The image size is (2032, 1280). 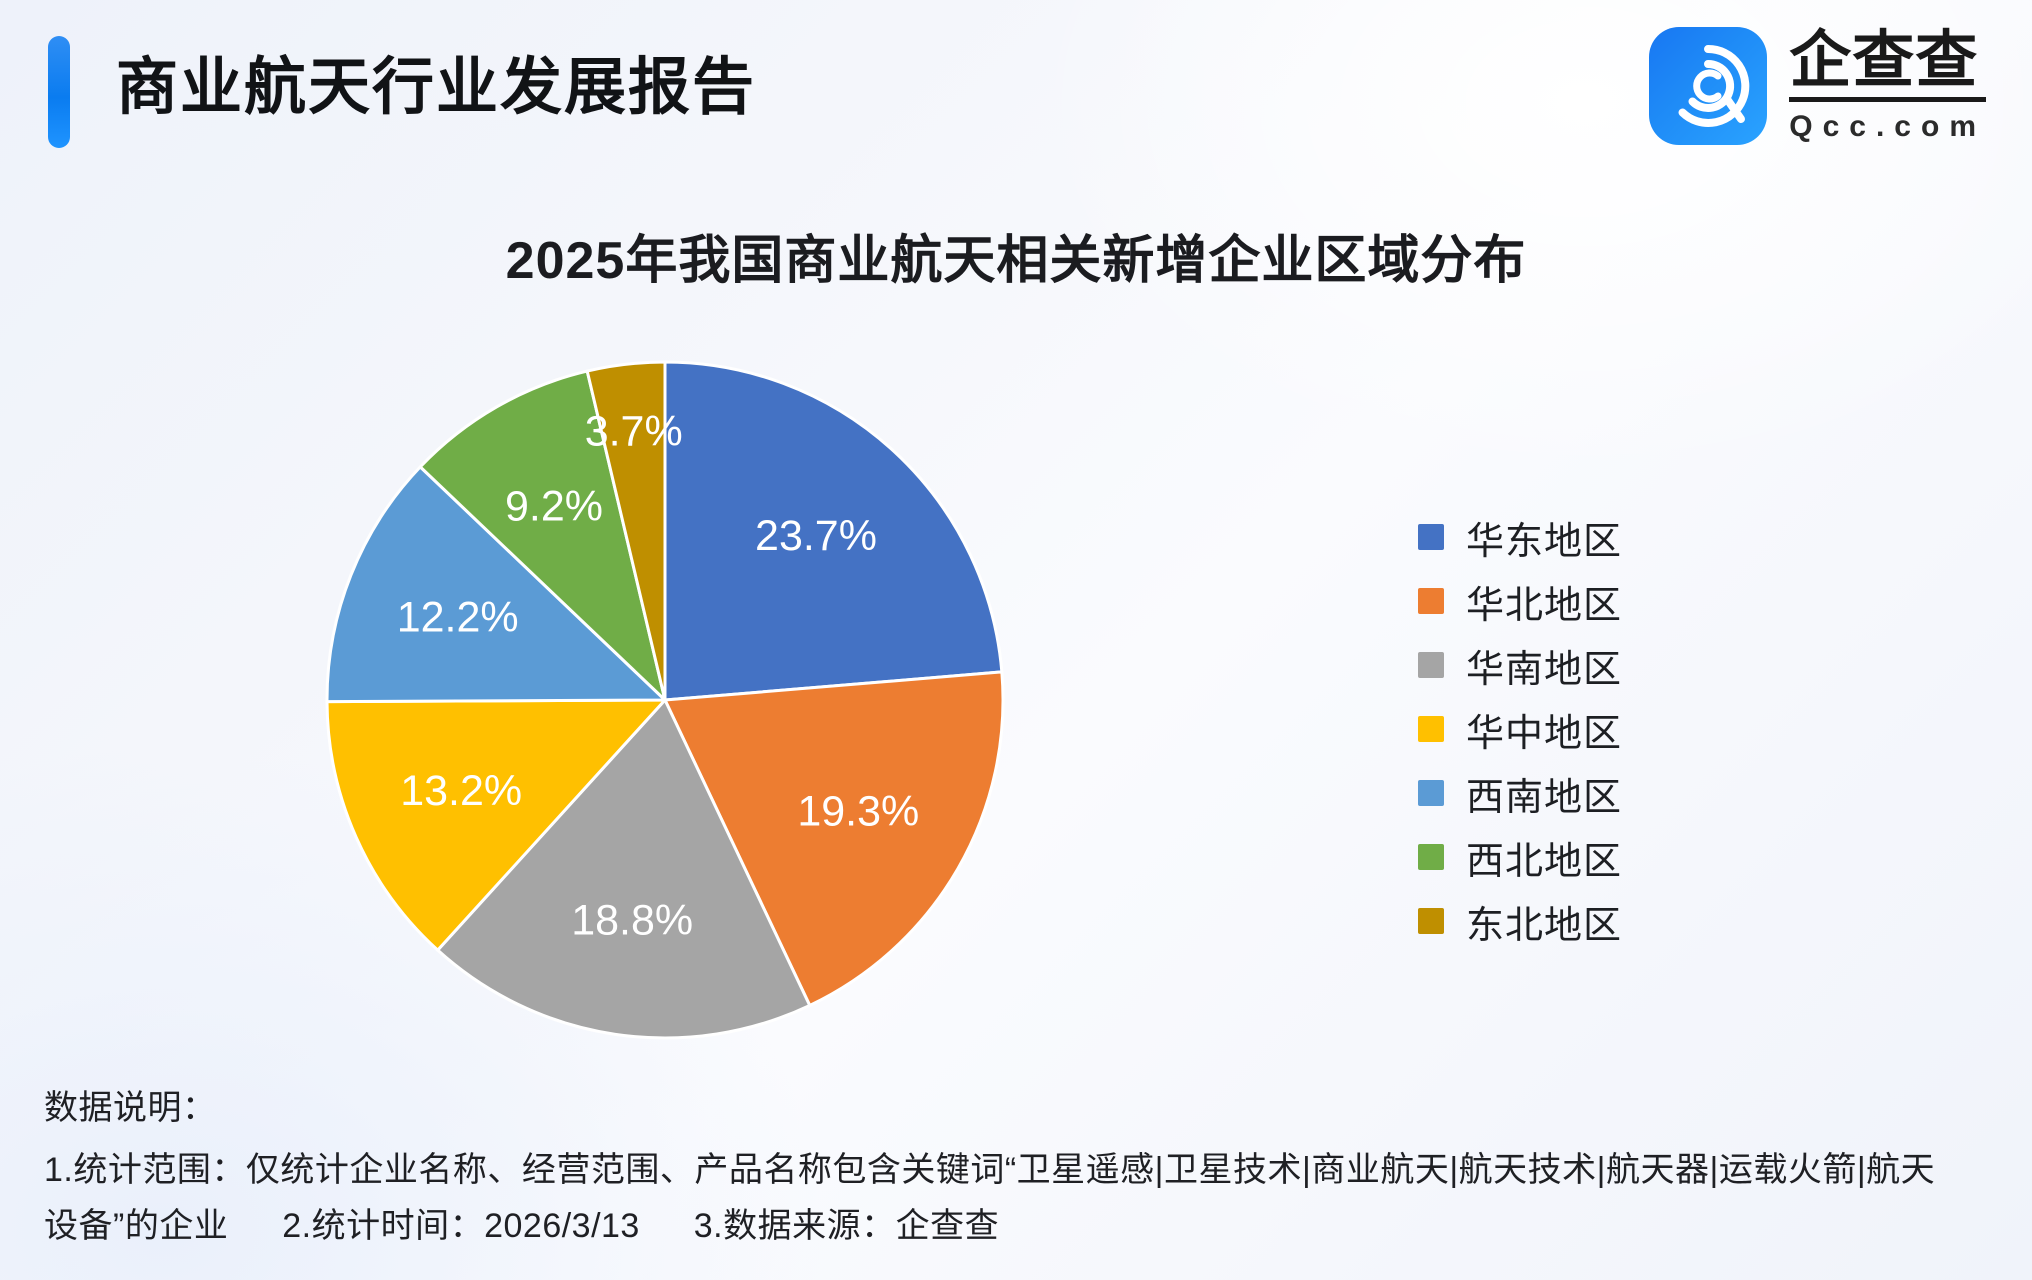 I want to click on pie-slice-label: 9.2%, so click(x=554, y=507).